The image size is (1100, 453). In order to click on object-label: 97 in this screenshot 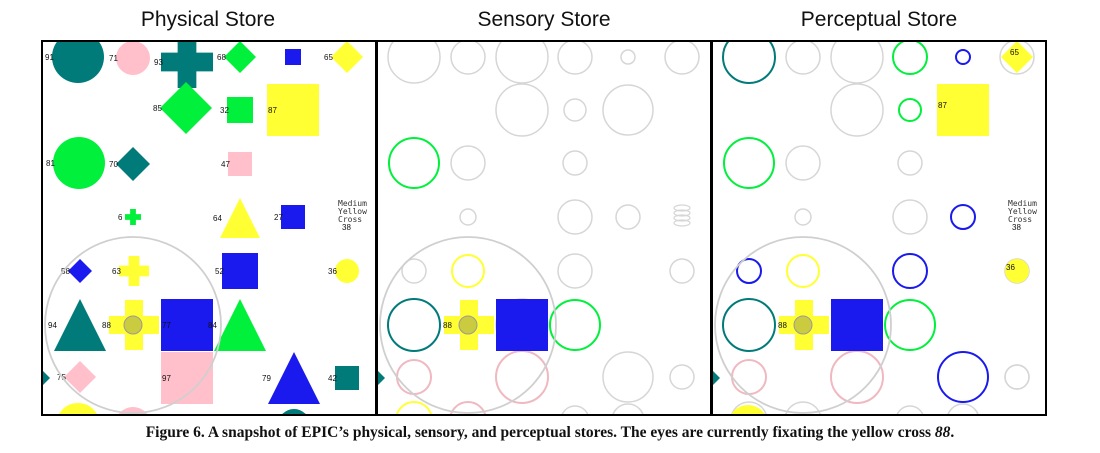, I will do `click(166, 378)`.